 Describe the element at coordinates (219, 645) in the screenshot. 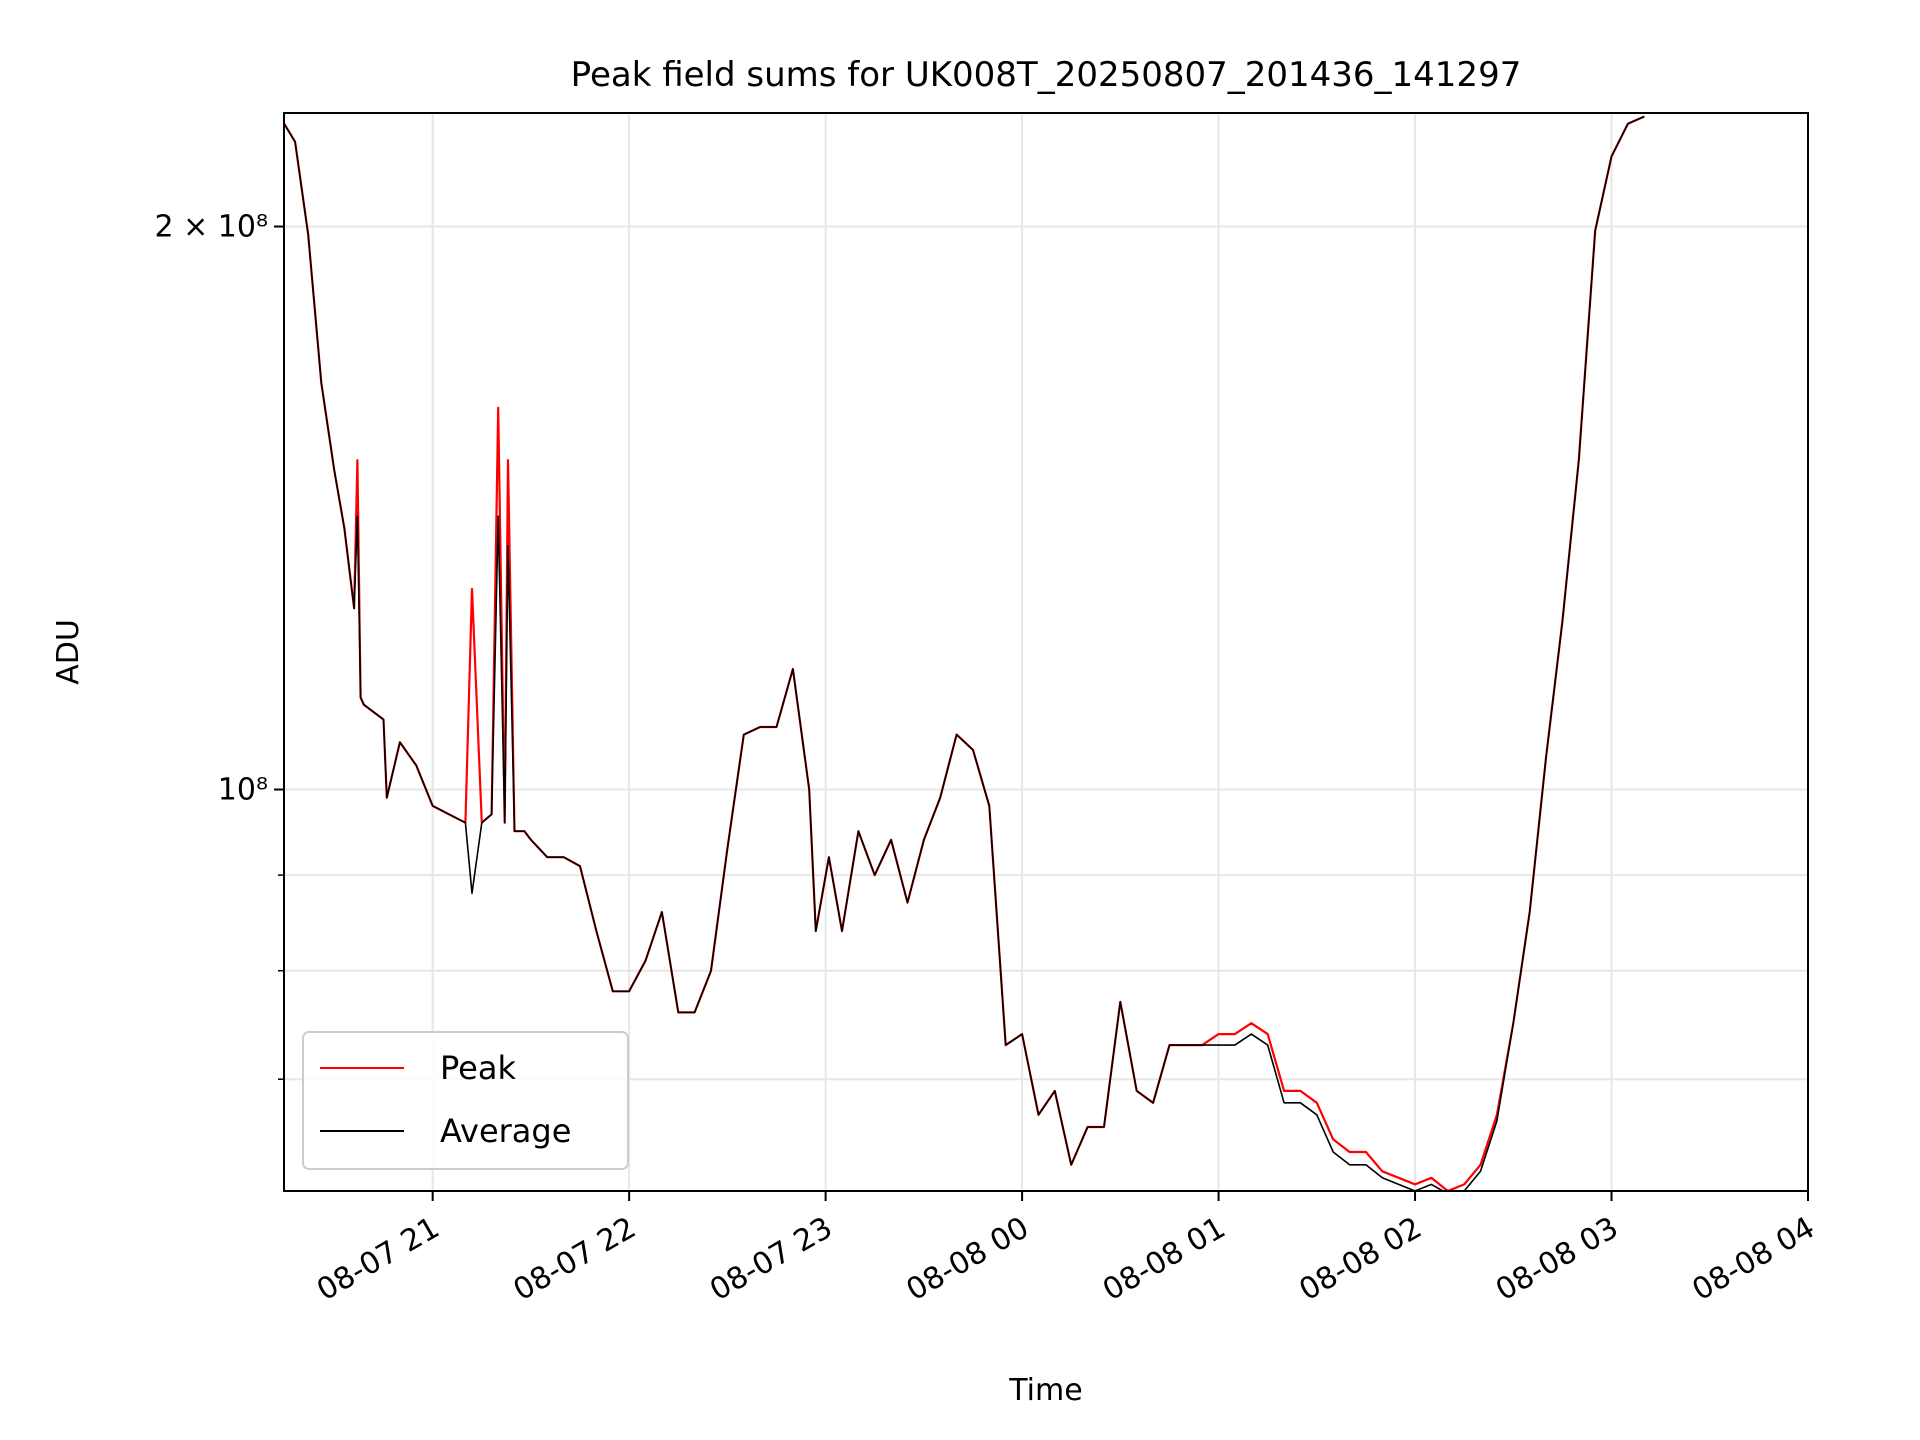

I see `y-axis-ticks: 2 × 10⁸ 10⁸` at that location.